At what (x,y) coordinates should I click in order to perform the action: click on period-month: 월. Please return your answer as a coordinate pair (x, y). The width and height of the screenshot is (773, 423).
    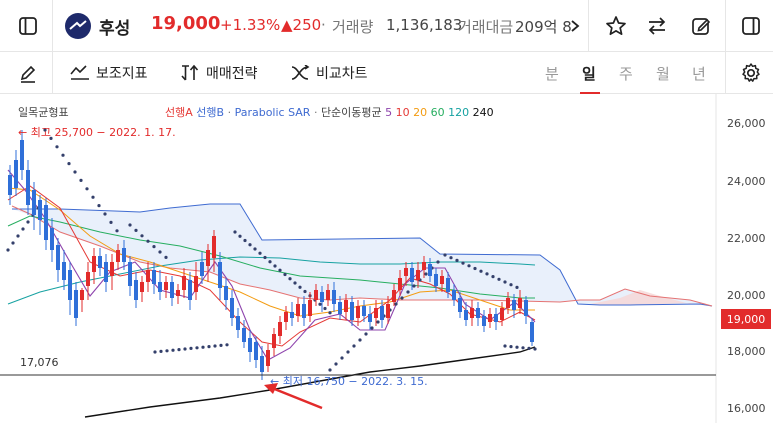
    Looking at the image, I should click on (663, 74).